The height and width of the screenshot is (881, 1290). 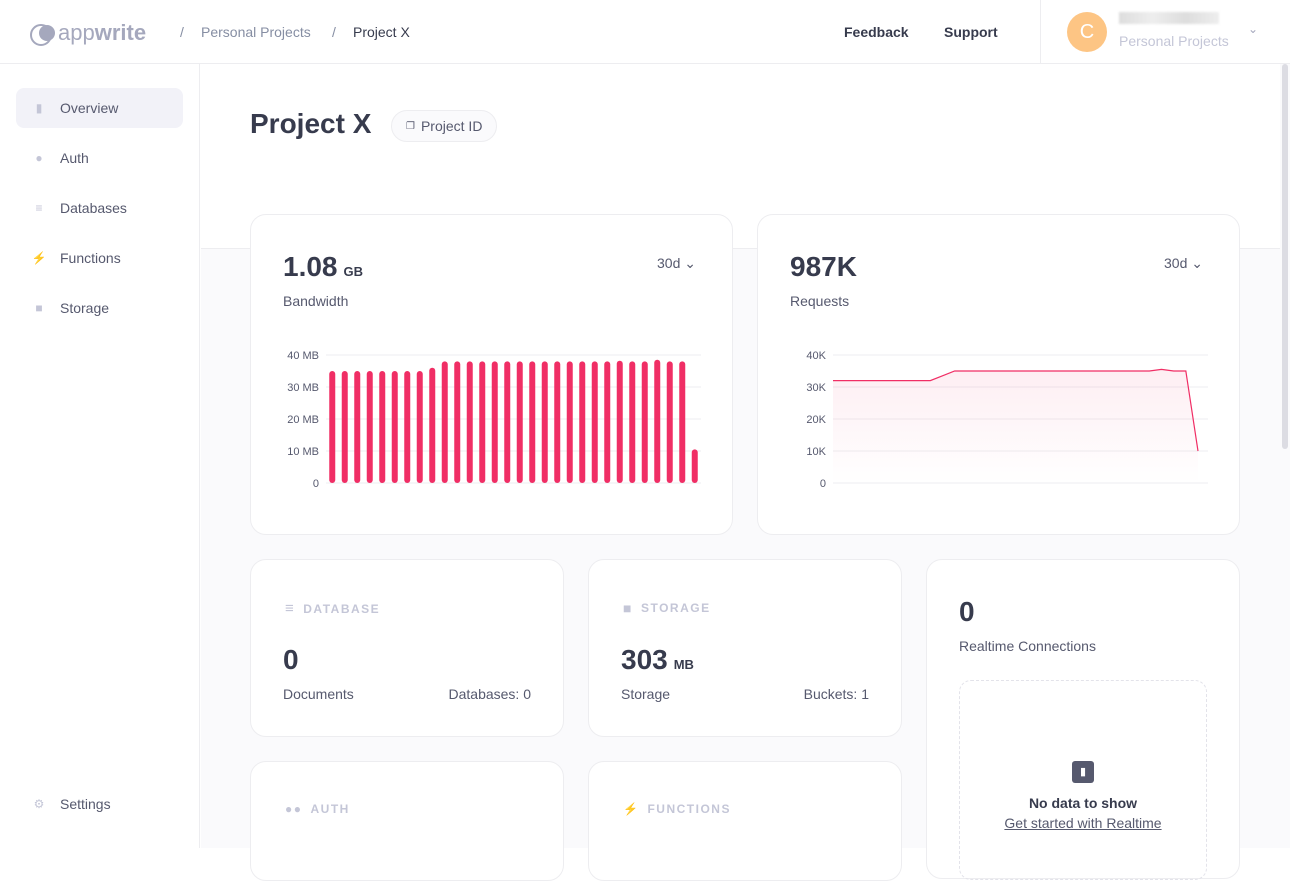 I want to click on auth-caption: ●● AUTH, so click(x=317, y=809).